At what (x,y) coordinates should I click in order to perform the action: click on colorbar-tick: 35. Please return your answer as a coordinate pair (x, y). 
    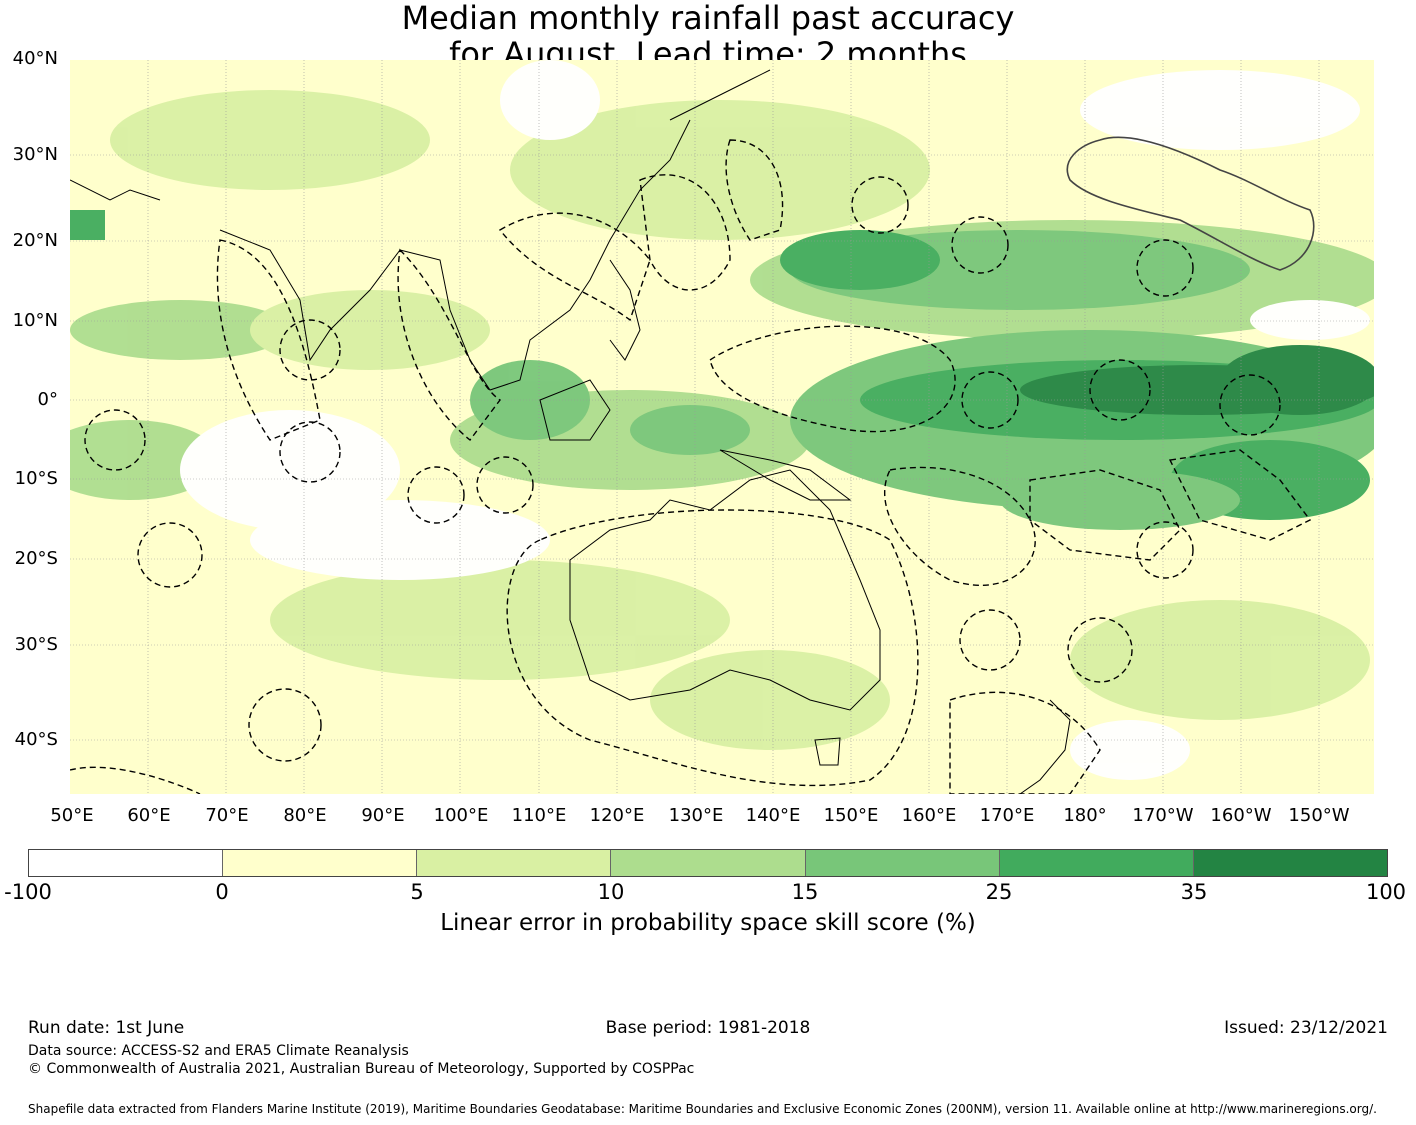
    Looking at the image, I should click on (1194, 892).